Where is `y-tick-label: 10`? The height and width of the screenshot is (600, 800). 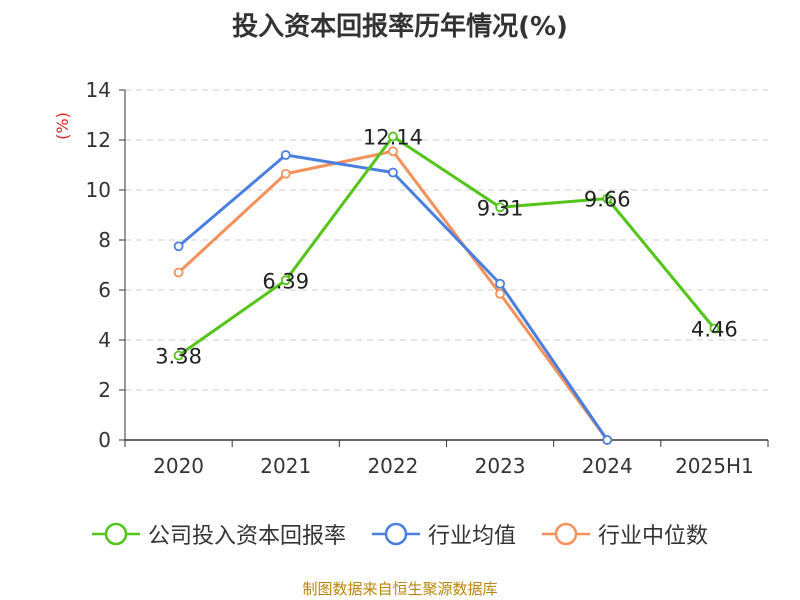 y-tick-label: 10 is located at coordinates (98, 190).